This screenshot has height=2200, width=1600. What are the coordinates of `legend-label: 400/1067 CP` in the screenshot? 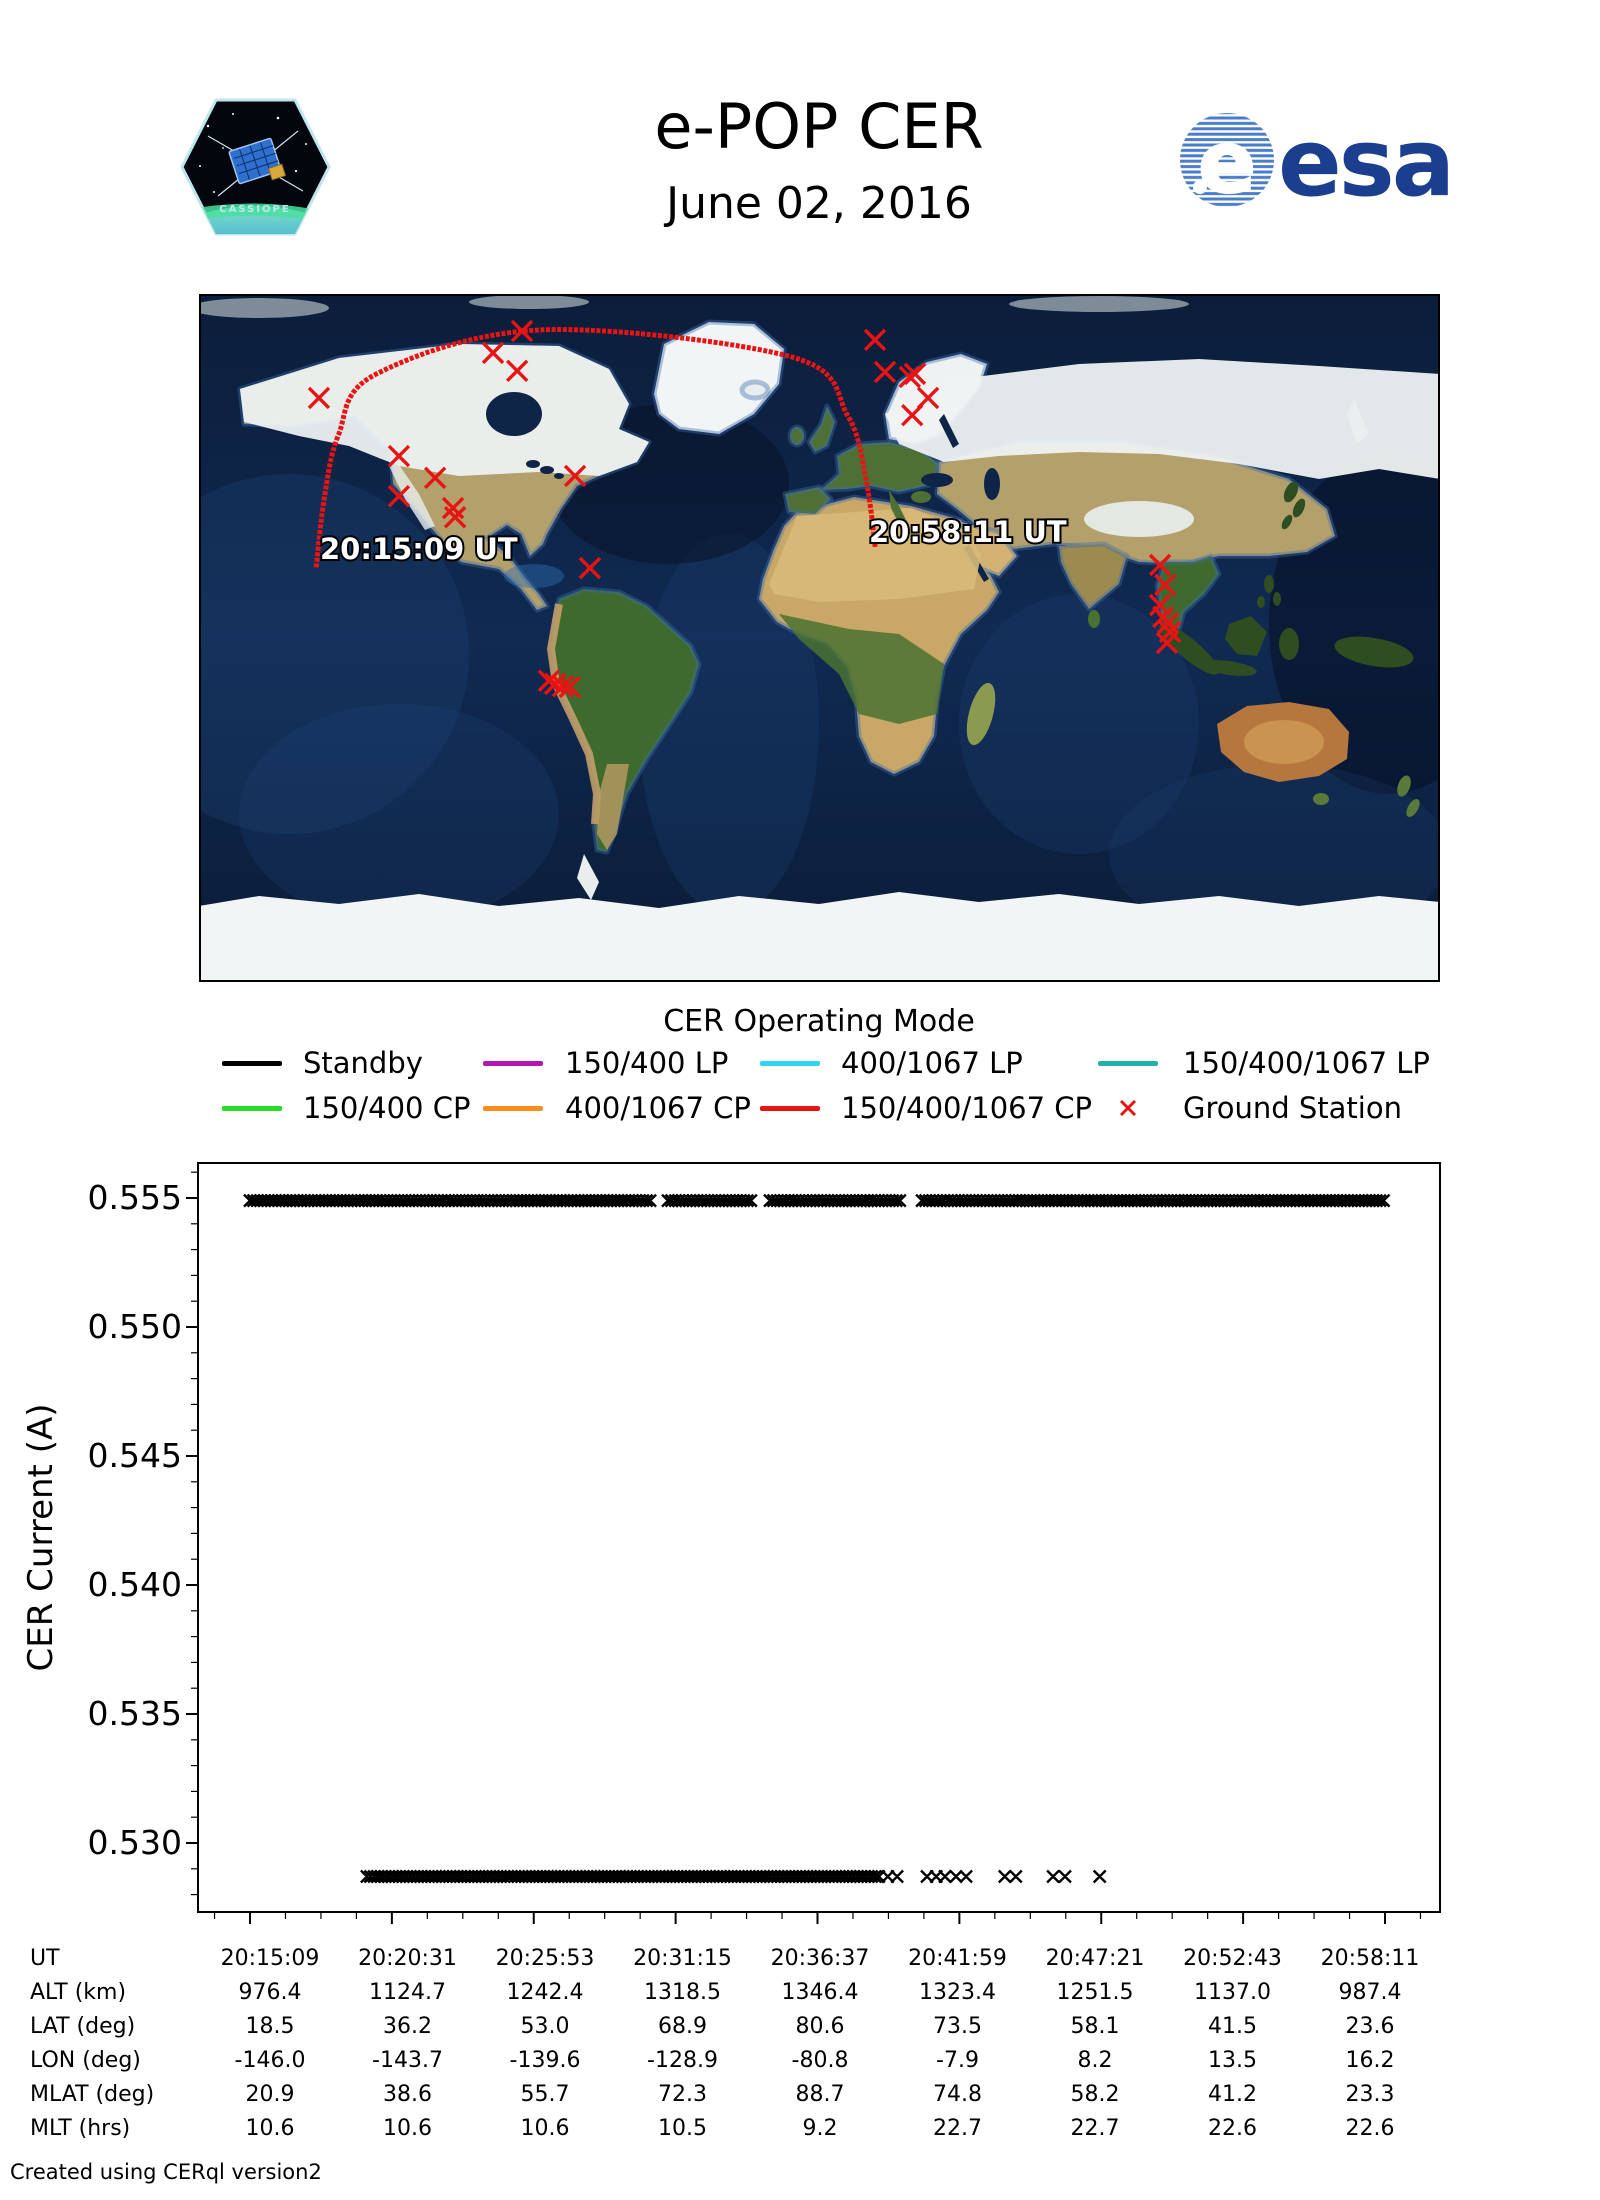 It's located at (658, 1108).